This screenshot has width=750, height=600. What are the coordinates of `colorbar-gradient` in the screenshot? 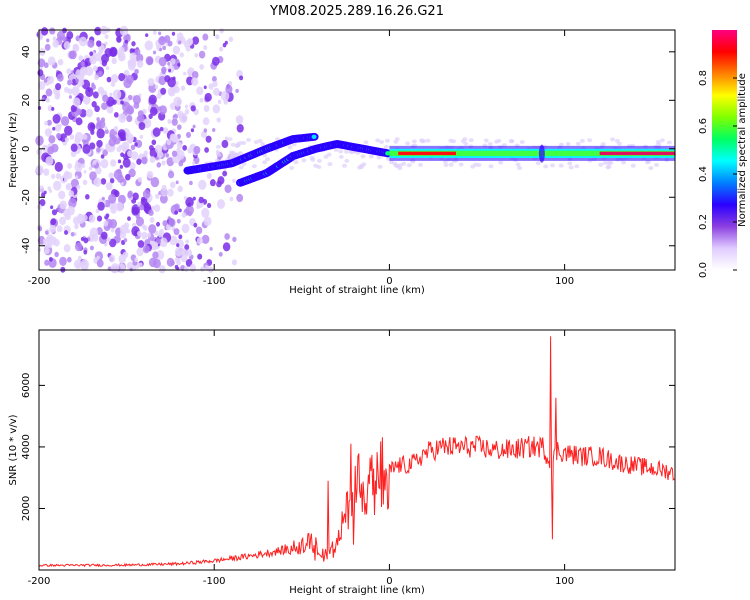 It's located at (724, 150).